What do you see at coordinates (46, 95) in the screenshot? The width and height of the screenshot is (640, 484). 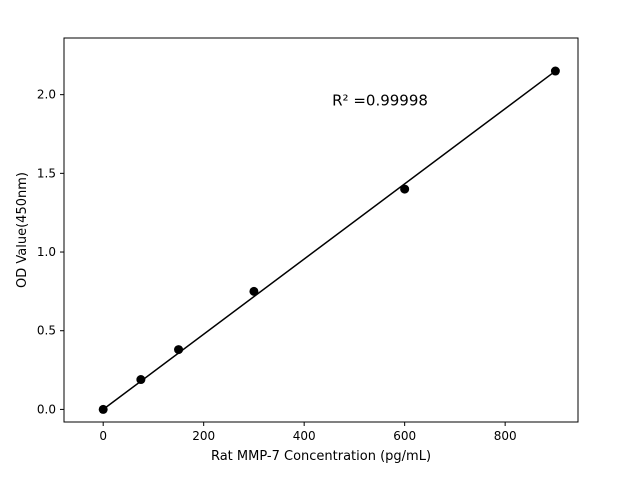 I see `y-tick-label: 2.0` at bounding box center [46, 95].